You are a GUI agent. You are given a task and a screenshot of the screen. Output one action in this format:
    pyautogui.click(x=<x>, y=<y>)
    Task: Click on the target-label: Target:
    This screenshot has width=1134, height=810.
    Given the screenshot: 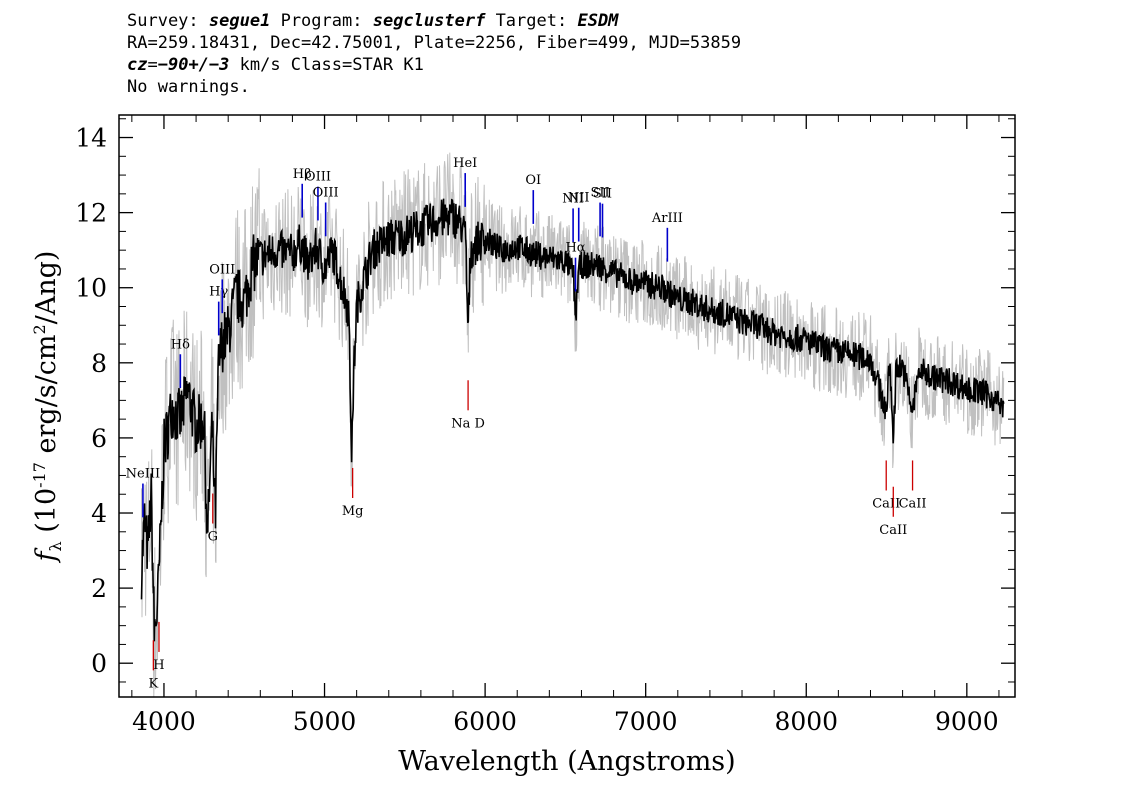 What is the action you would take?
    pyautogui.click(x=531, y=21)
    